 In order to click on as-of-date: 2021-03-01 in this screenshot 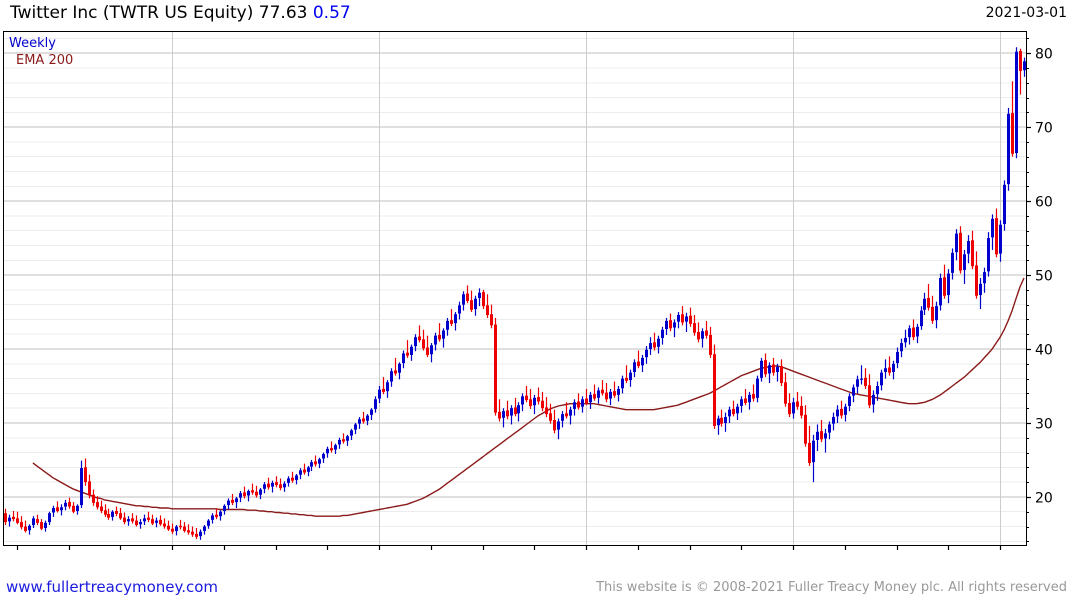, I will do `click(1026, 13)`.